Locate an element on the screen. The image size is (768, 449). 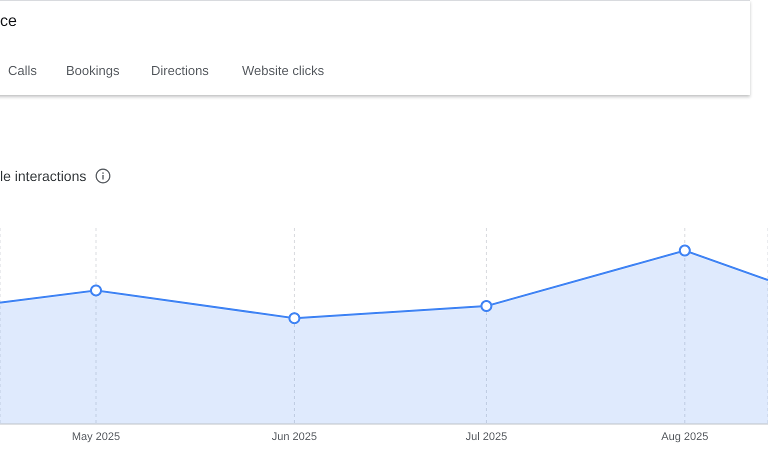
text: ce is located at coordinates (8, 22).